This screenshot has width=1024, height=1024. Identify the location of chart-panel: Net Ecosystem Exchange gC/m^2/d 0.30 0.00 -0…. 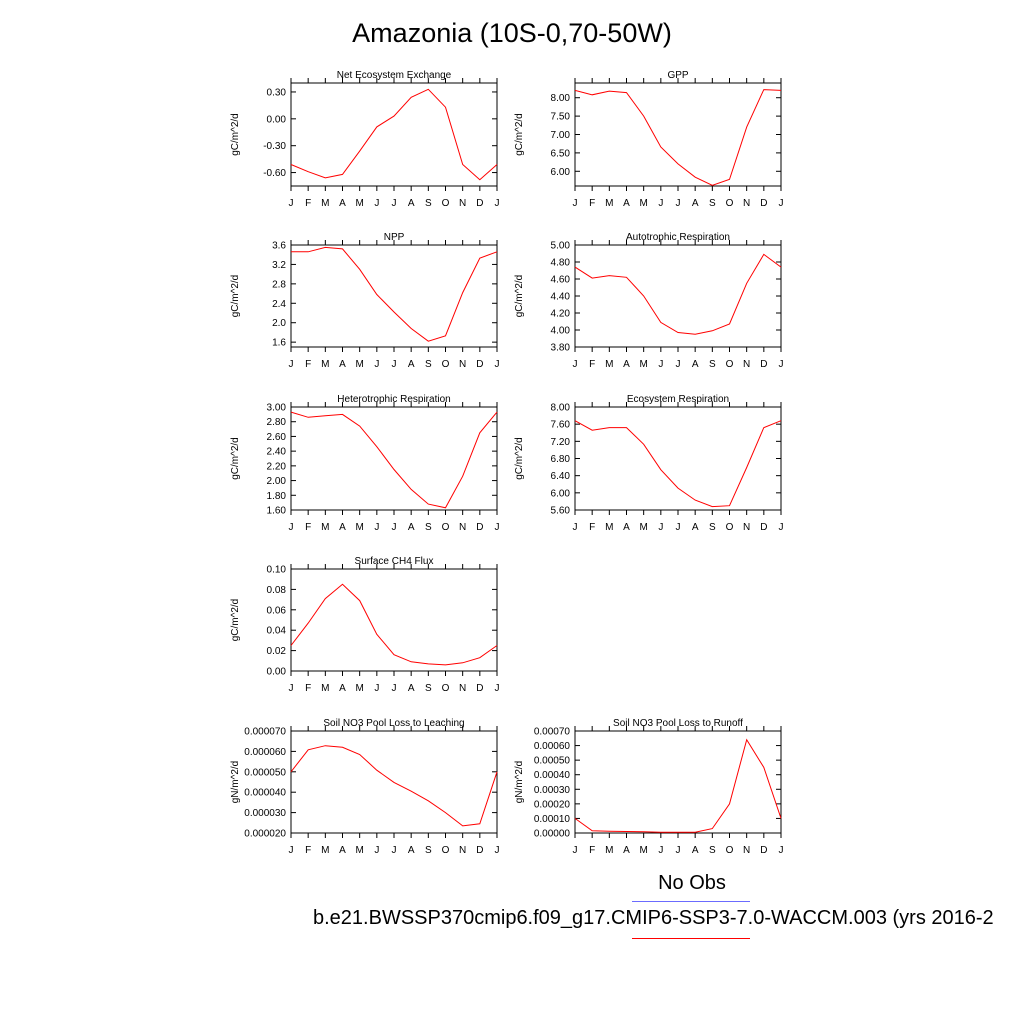
(365, 139).